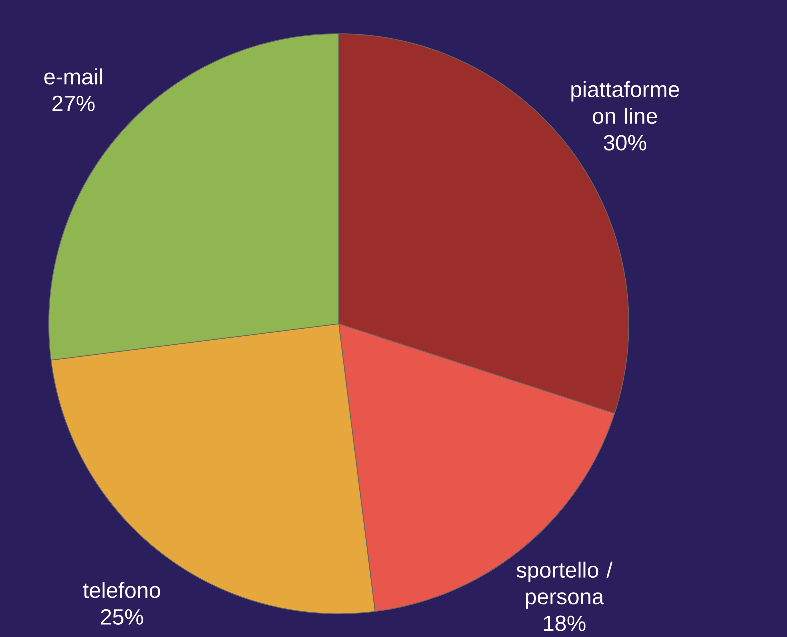 The image size is (787, 637). I want to click on data-label: 30%, so click(625, 143).